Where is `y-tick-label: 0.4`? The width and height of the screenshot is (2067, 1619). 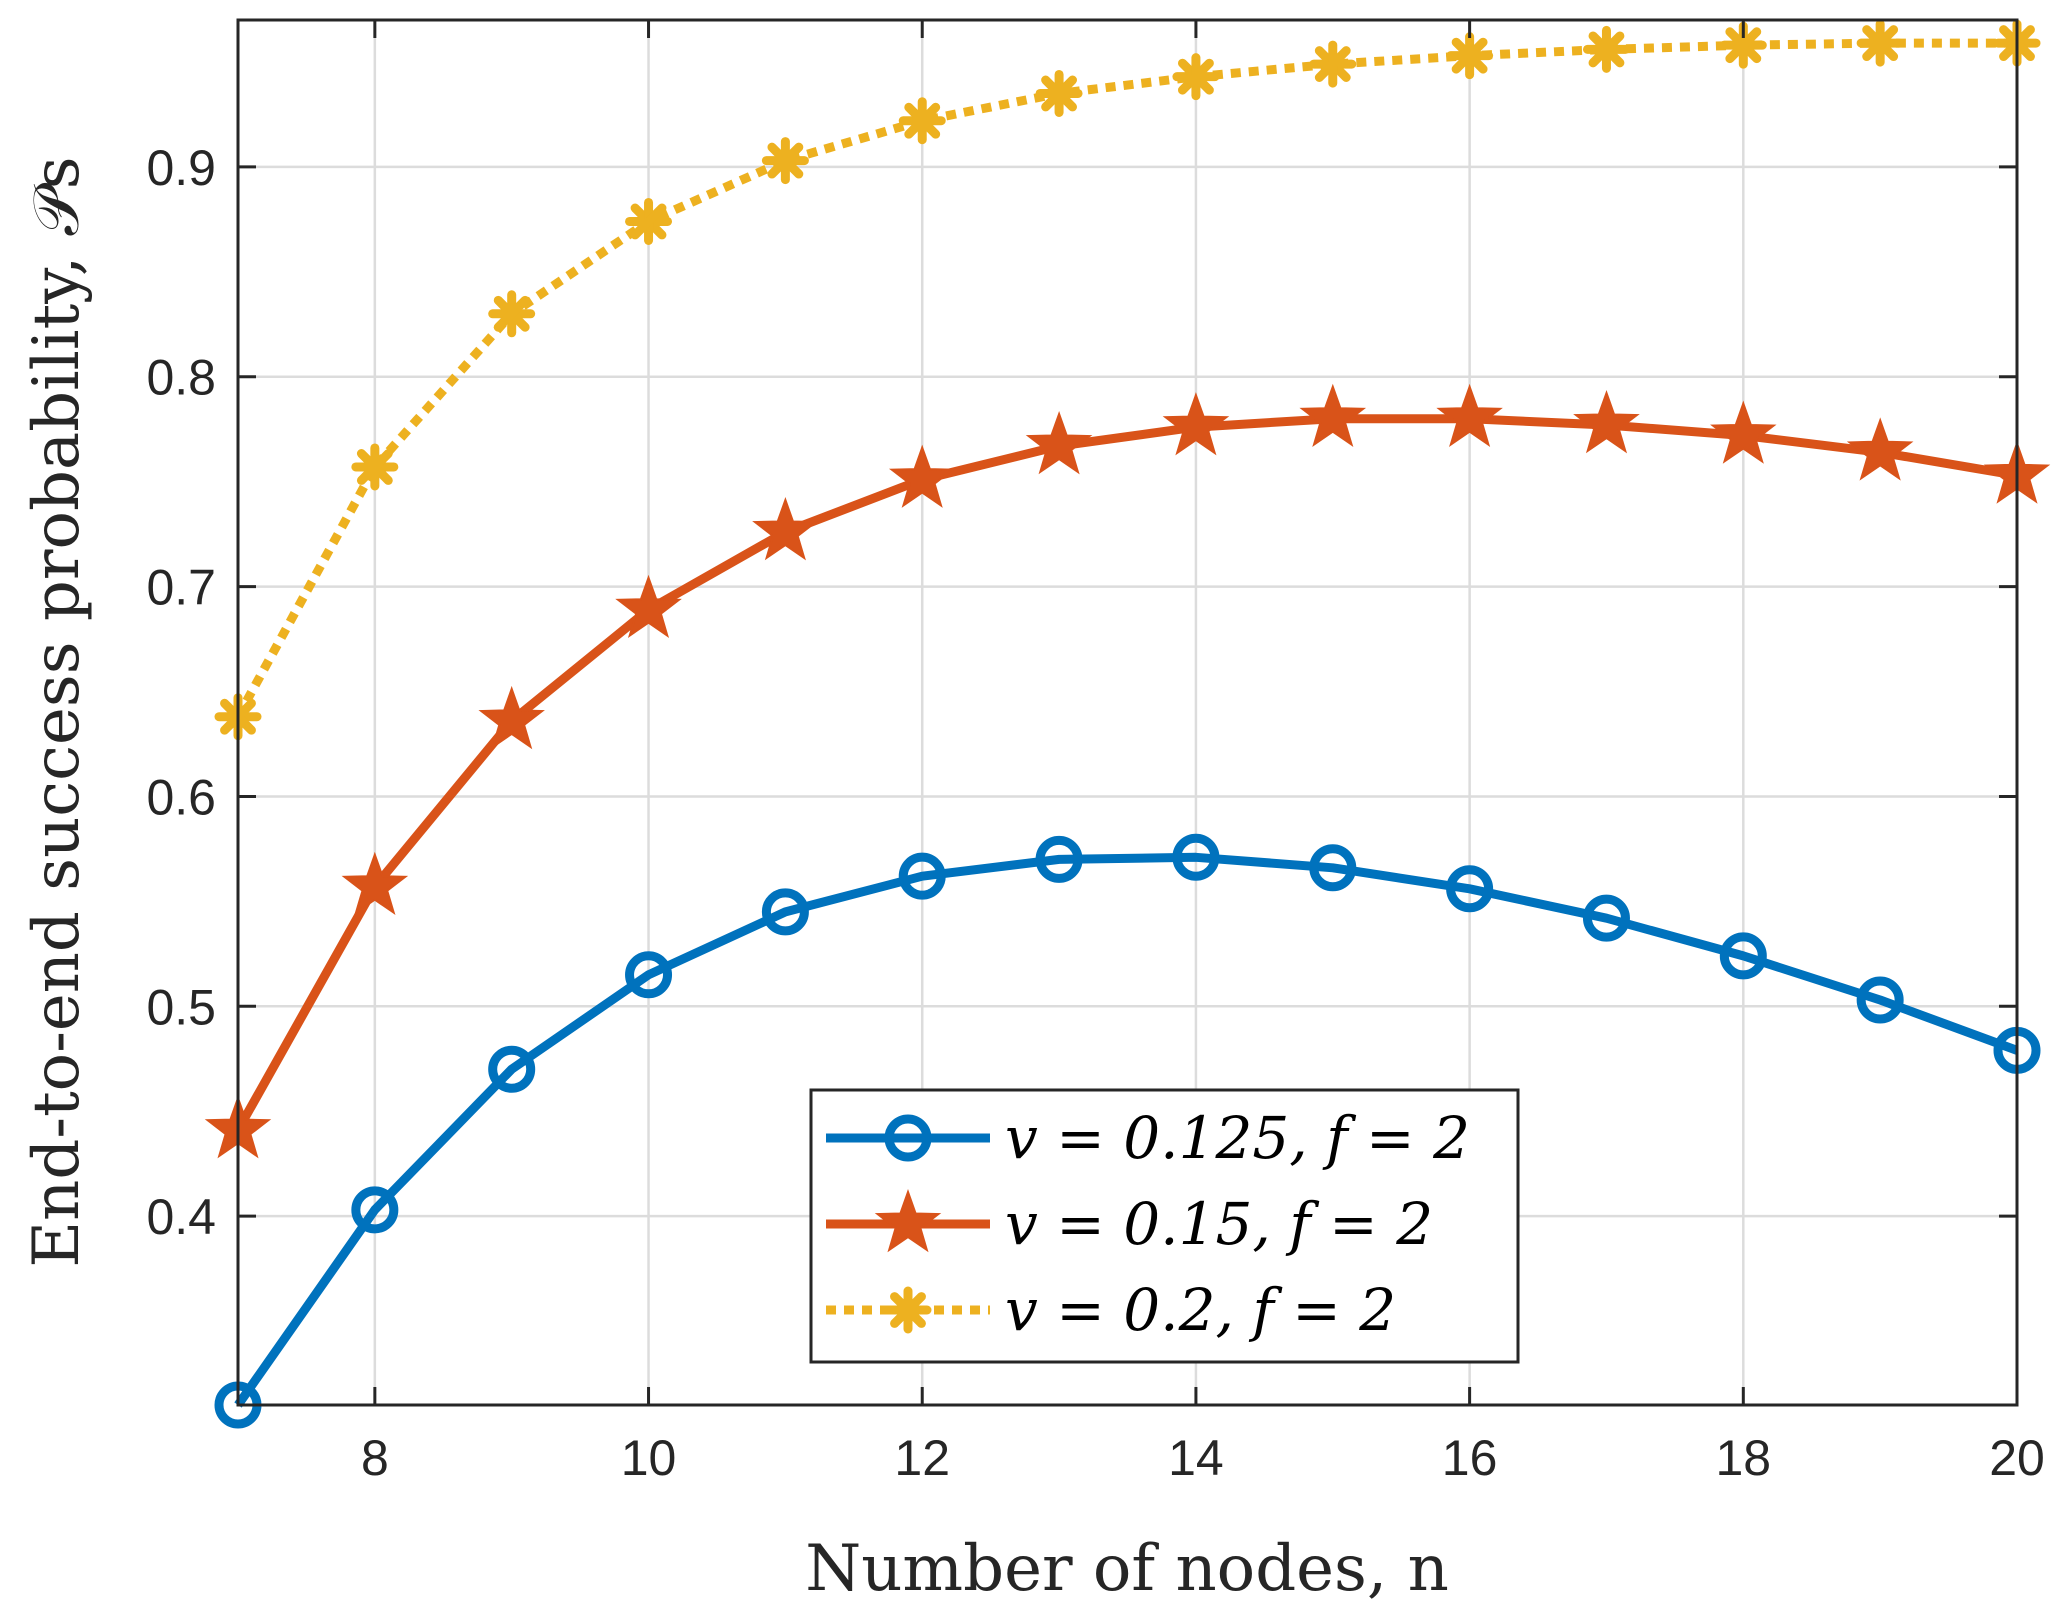 y-tick-label: 0.4 is located at coordinates (181, 1217).